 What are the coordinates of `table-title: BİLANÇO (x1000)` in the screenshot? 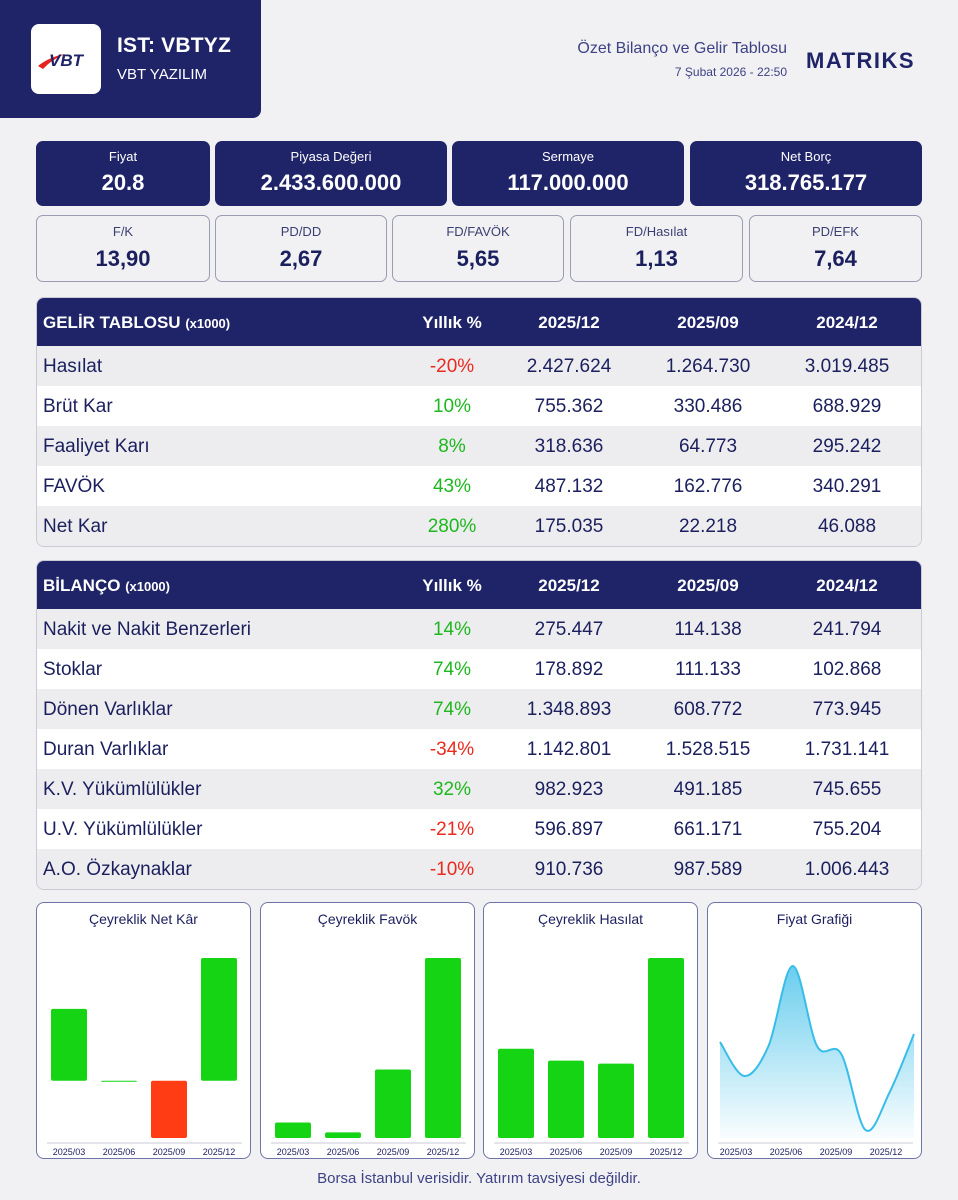 It's located at (106, 585).